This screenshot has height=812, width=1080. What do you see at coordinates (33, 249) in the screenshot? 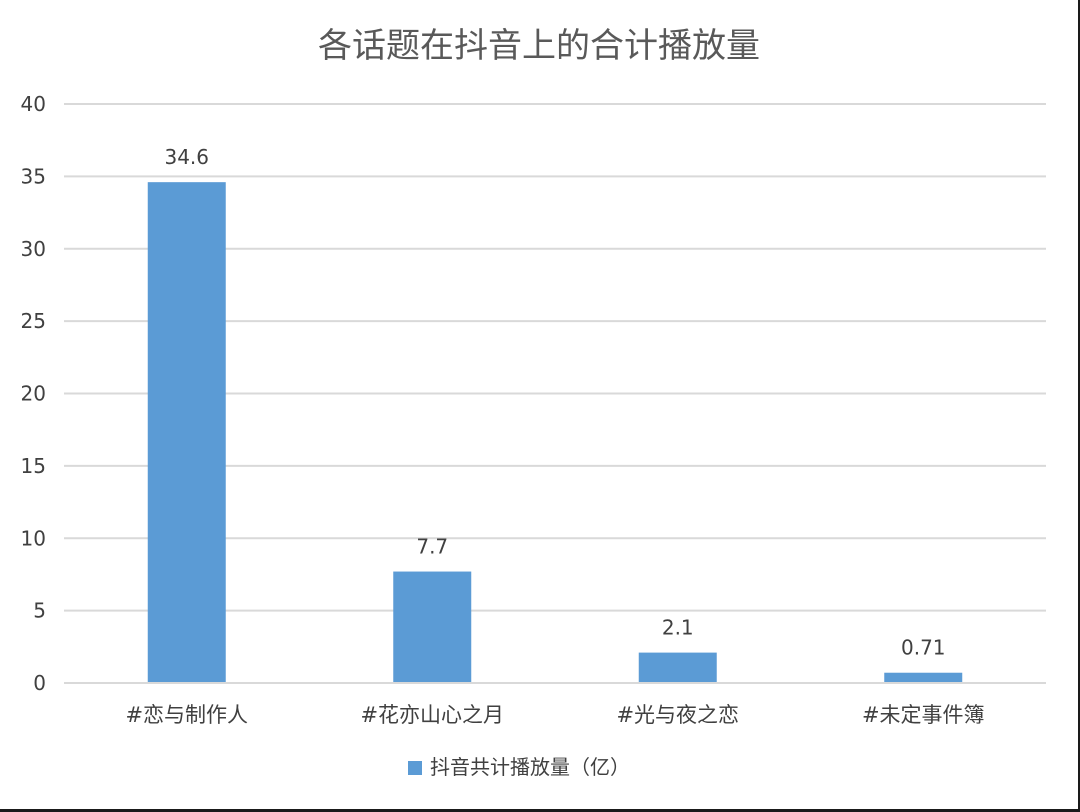
I see `y-tick-label: 30` at bounding box center [33, 249].